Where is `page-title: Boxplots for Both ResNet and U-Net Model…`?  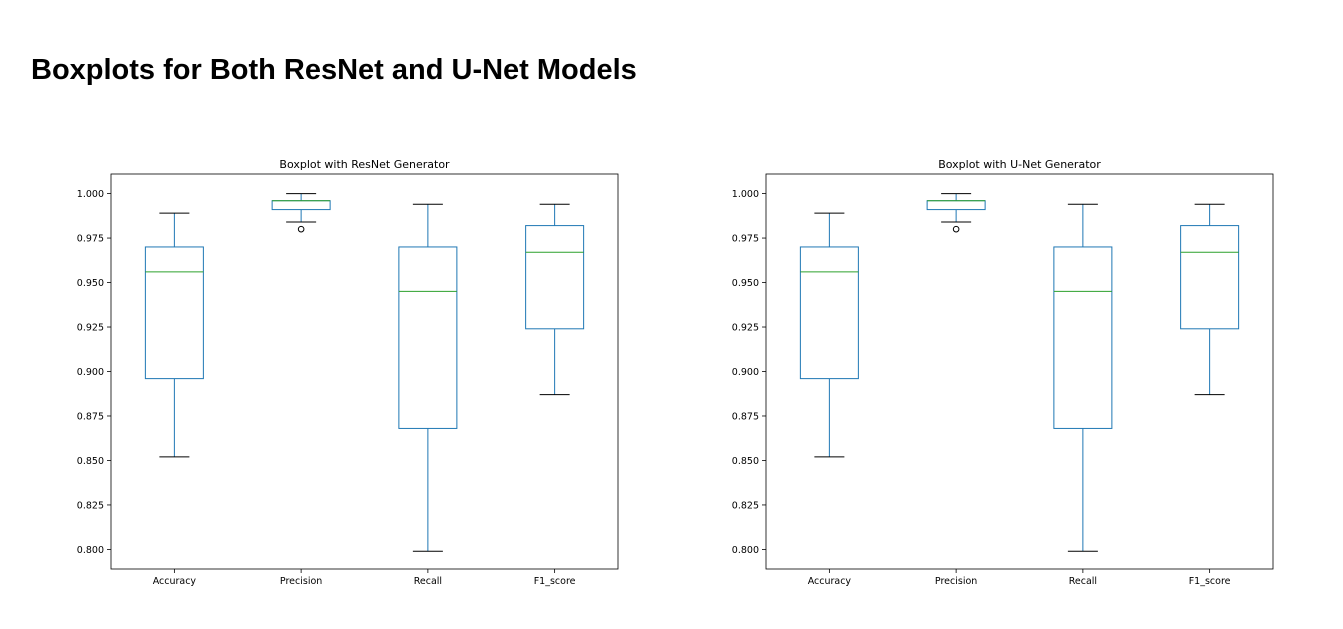
page-title: Boxplots for Both ResNet and U-Net Model… is located at coordinates (334, 70).